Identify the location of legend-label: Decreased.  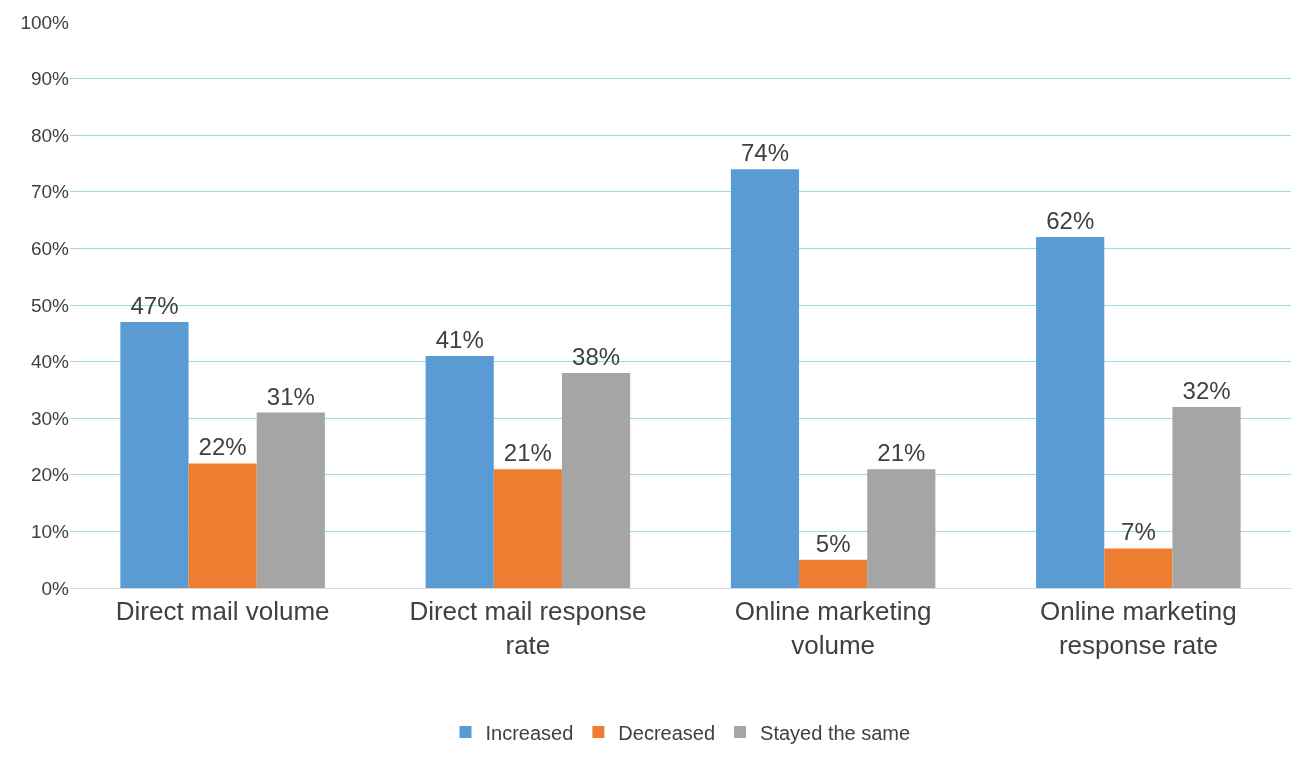
(667, 732).